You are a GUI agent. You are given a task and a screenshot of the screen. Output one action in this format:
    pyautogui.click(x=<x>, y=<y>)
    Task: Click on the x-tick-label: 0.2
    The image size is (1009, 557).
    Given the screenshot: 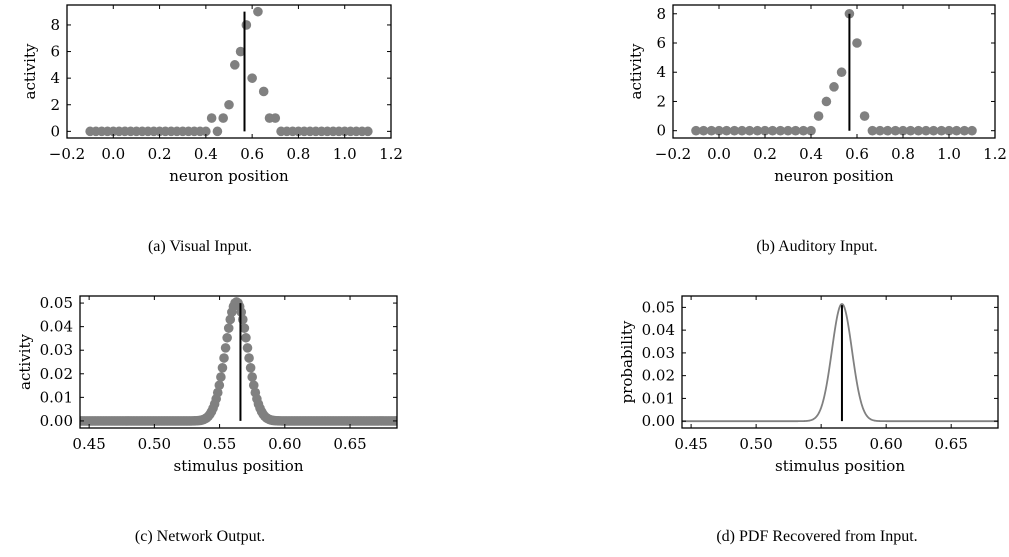 What is the action you would take?
    pyautogui.click(x=765, y=154)
    